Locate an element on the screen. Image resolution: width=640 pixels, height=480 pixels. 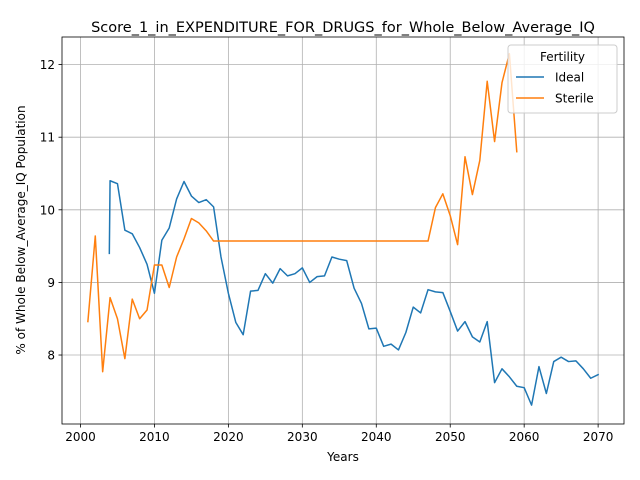
legend-title: Fertility is located at coordinates (562, 57).